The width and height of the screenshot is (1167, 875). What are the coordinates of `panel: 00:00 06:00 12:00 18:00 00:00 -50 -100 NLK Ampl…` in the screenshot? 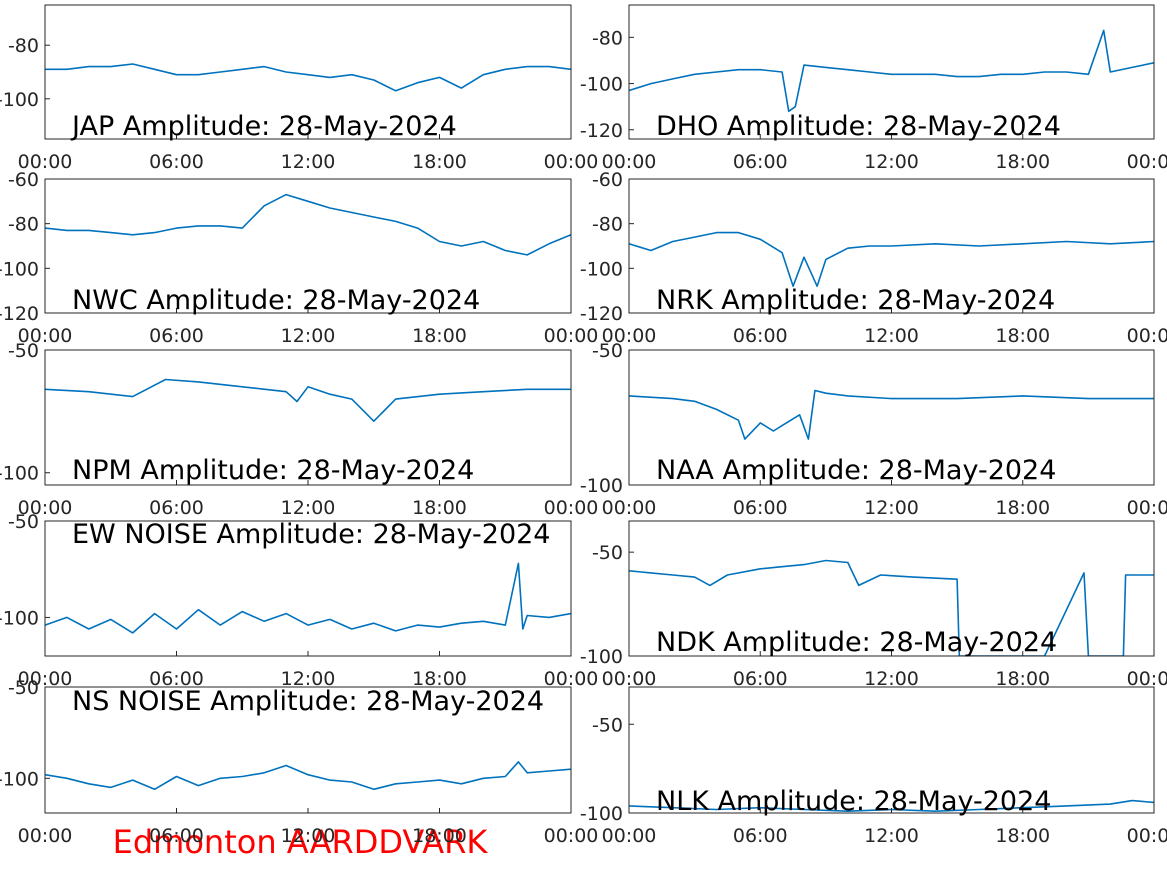 It's located at (873, 766).